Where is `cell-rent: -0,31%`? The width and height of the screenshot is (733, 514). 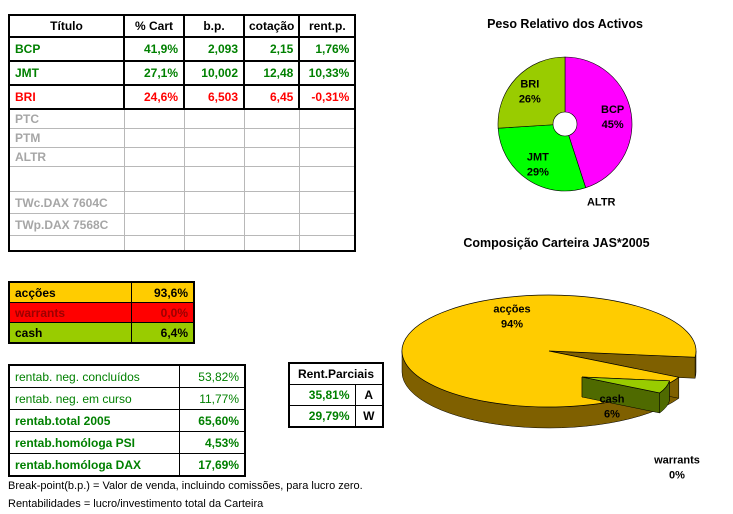
cell-rent: -0,31% is located at coordinates (327, 97).